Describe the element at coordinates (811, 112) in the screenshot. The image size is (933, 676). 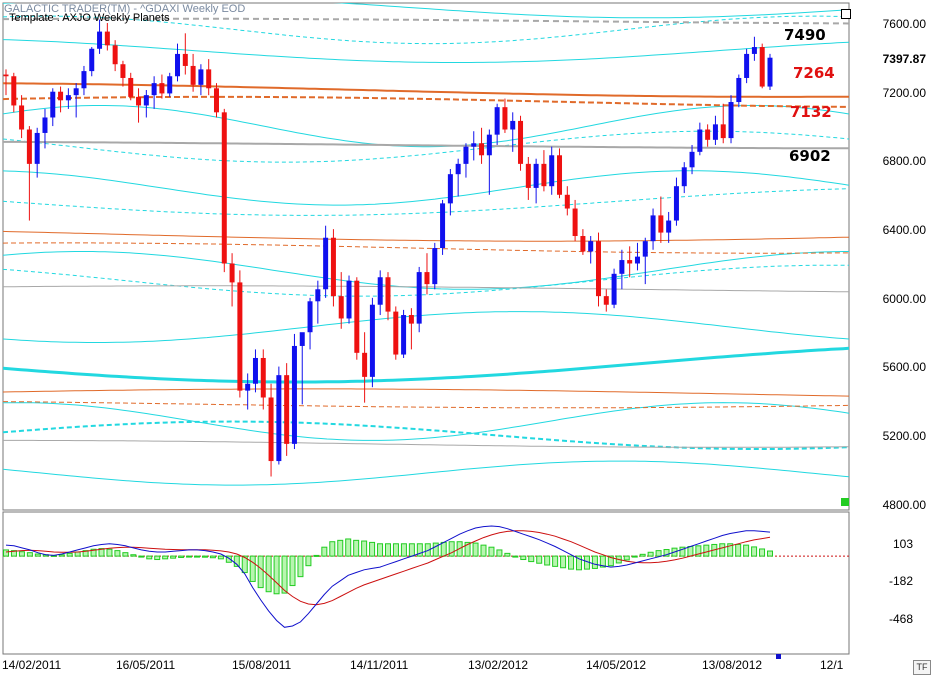
I see `level-label-7132: 7132` at that location.